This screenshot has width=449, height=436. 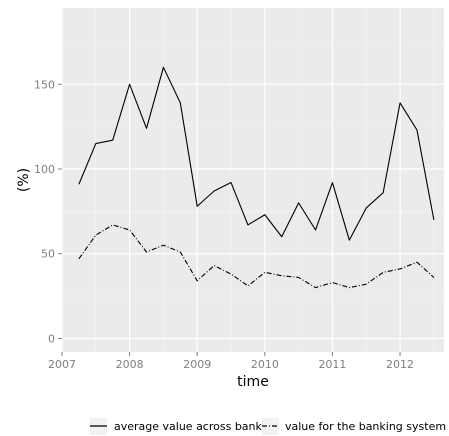 I want to click on y-tick-label: 0, so click(x=51, y=338).